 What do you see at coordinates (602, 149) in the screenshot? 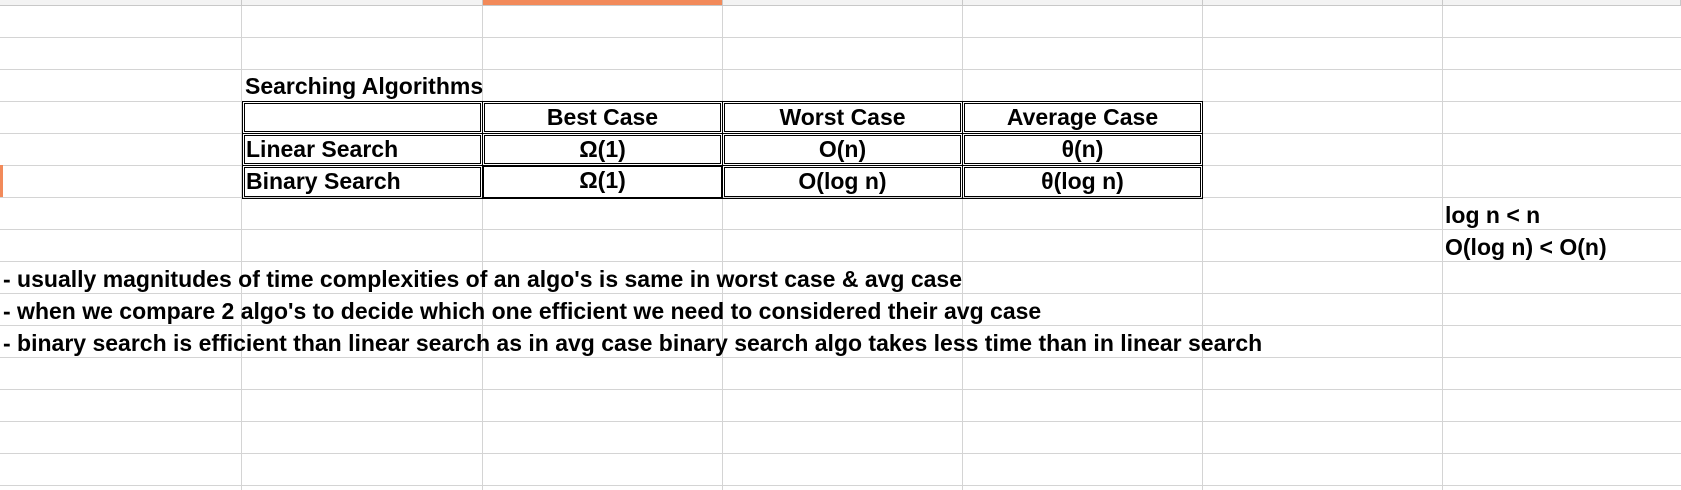
I see `table-cell: Ω(1)` at bounding box center [602, 149].